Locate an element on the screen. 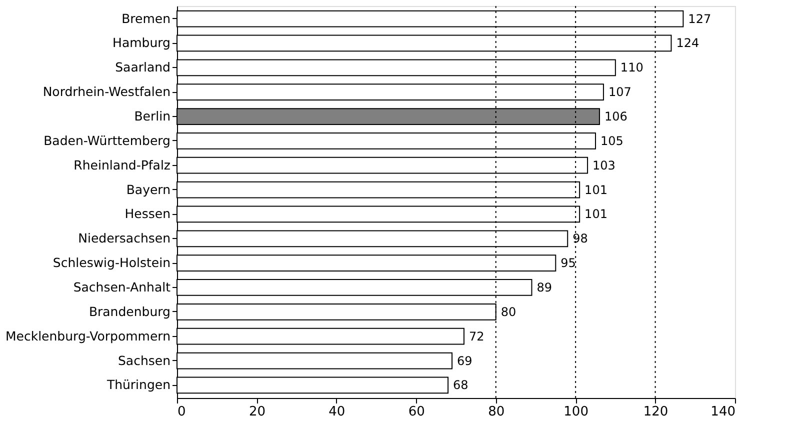  y-tick-label: Rheinland-Pfalz is located at coordinates (122, 164).